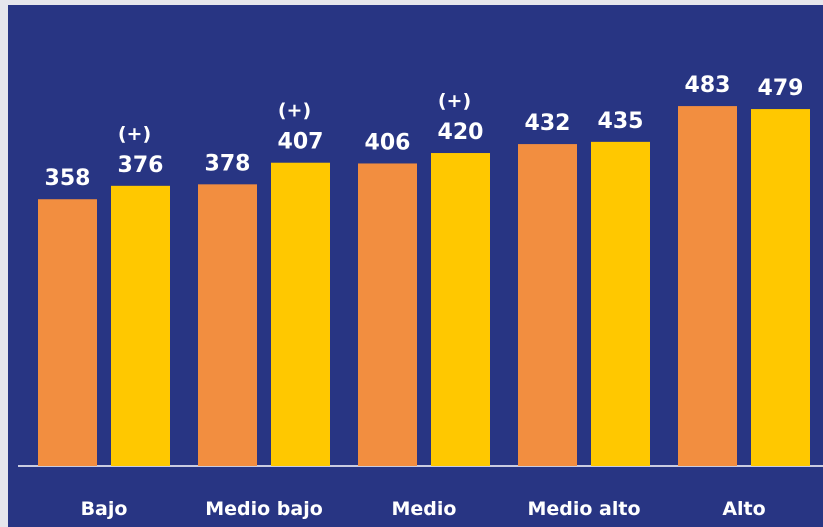  Describe the element at coordinates (104, 509) in the screenshot. I see `x-tick-label: Bajo` at that location.